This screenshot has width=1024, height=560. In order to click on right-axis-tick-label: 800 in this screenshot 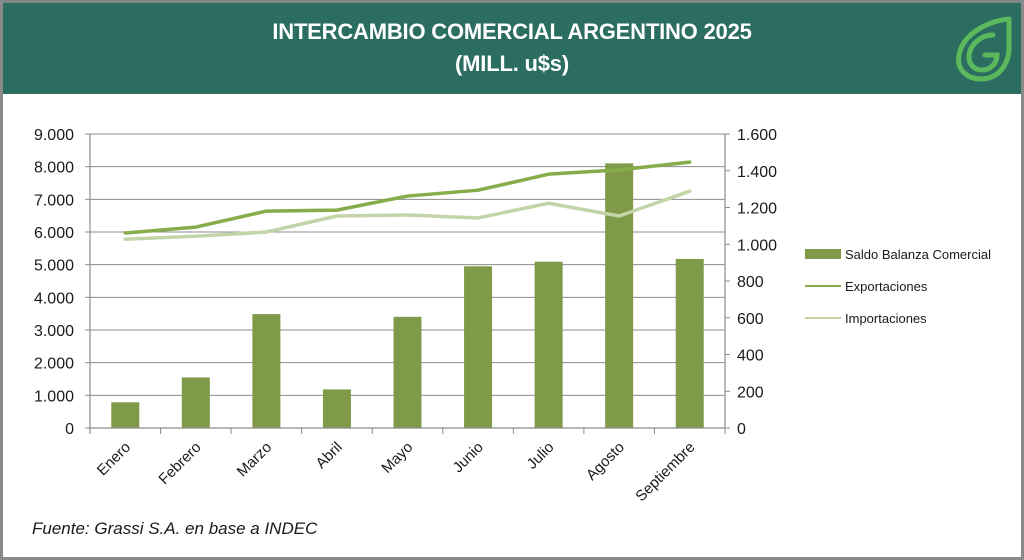, I will do `click(750, 282)`.